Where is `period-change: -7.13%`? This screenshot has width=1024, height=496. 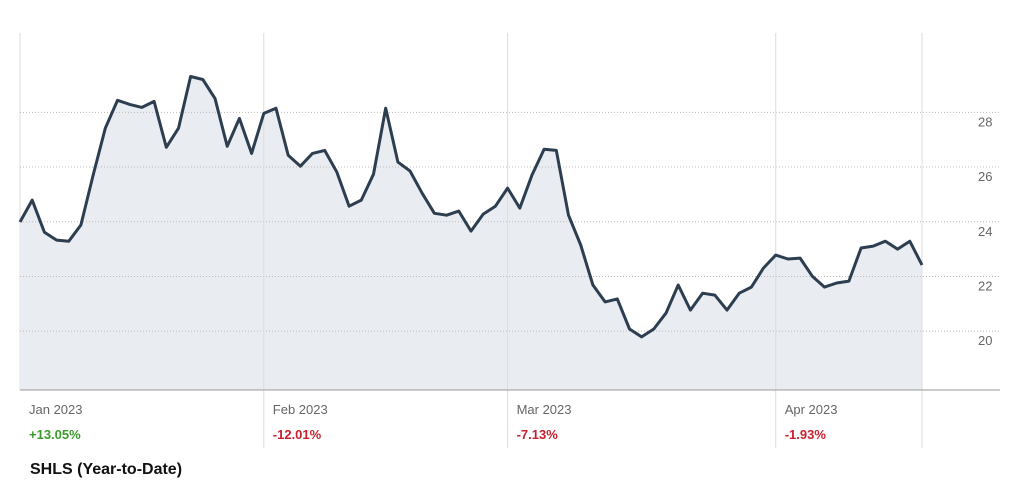 period-change: -7.13% is located at coordinates (538, 434).